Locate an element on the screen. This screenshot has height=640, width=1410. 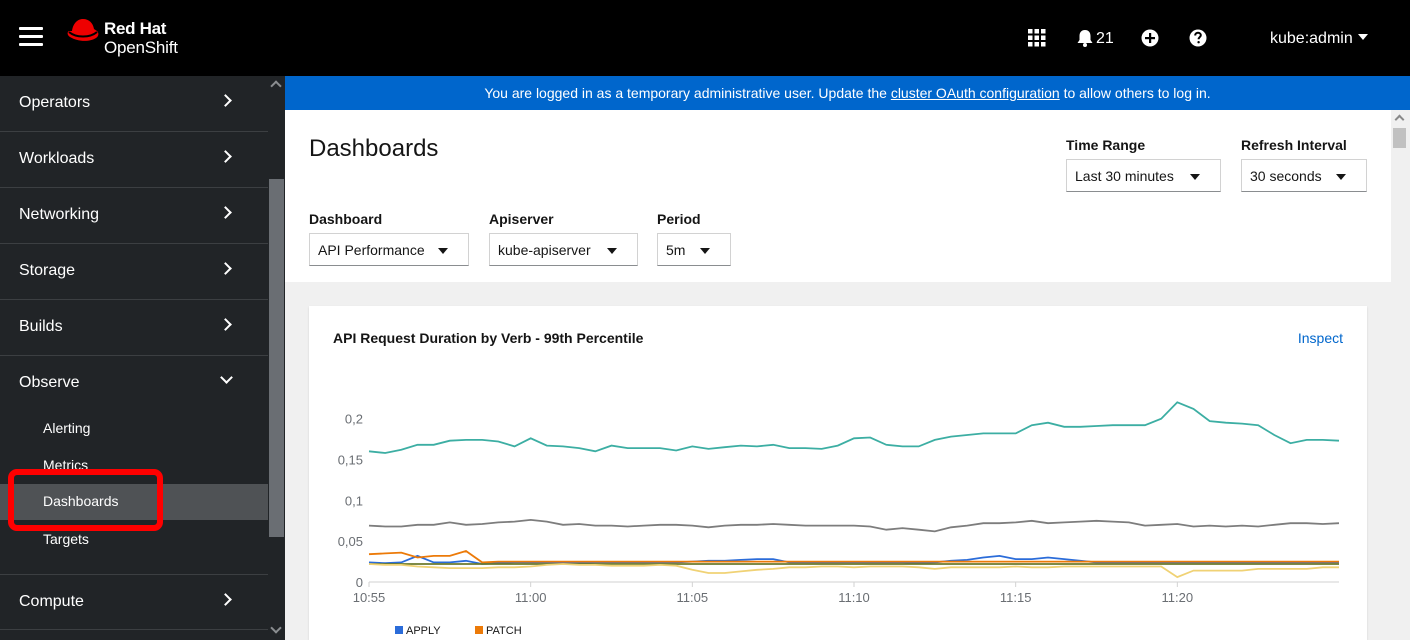
series-line-apply is located at coordinates (853, 559).